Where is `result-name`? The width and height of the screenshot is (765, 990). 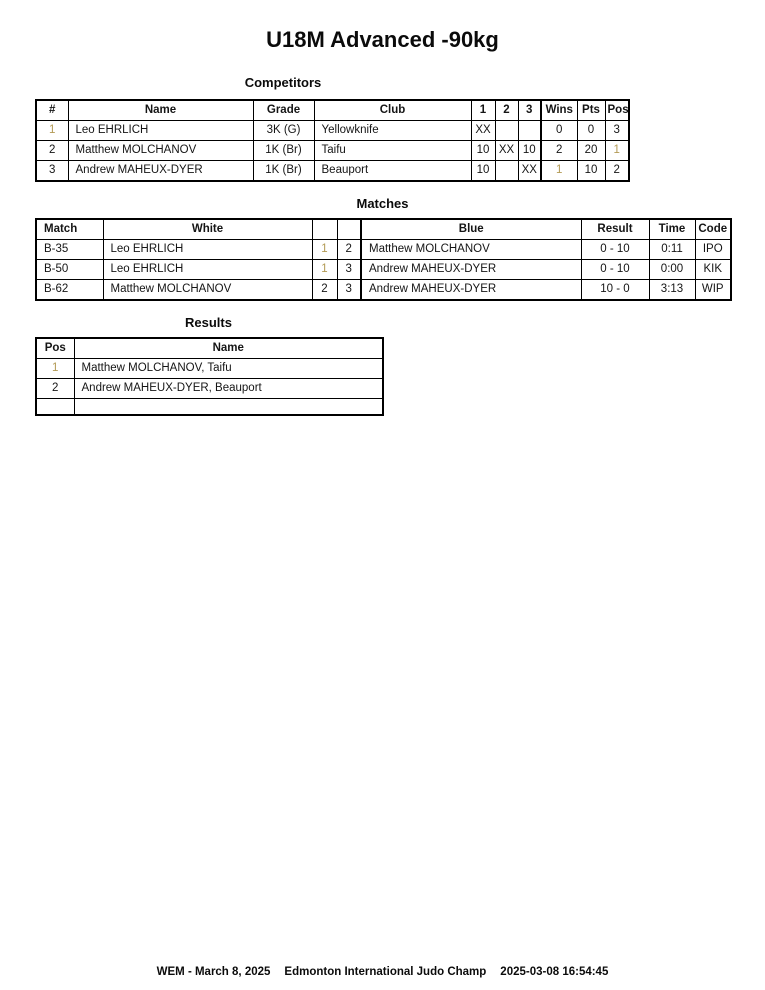
result-name is located at coordinates (228, 406).